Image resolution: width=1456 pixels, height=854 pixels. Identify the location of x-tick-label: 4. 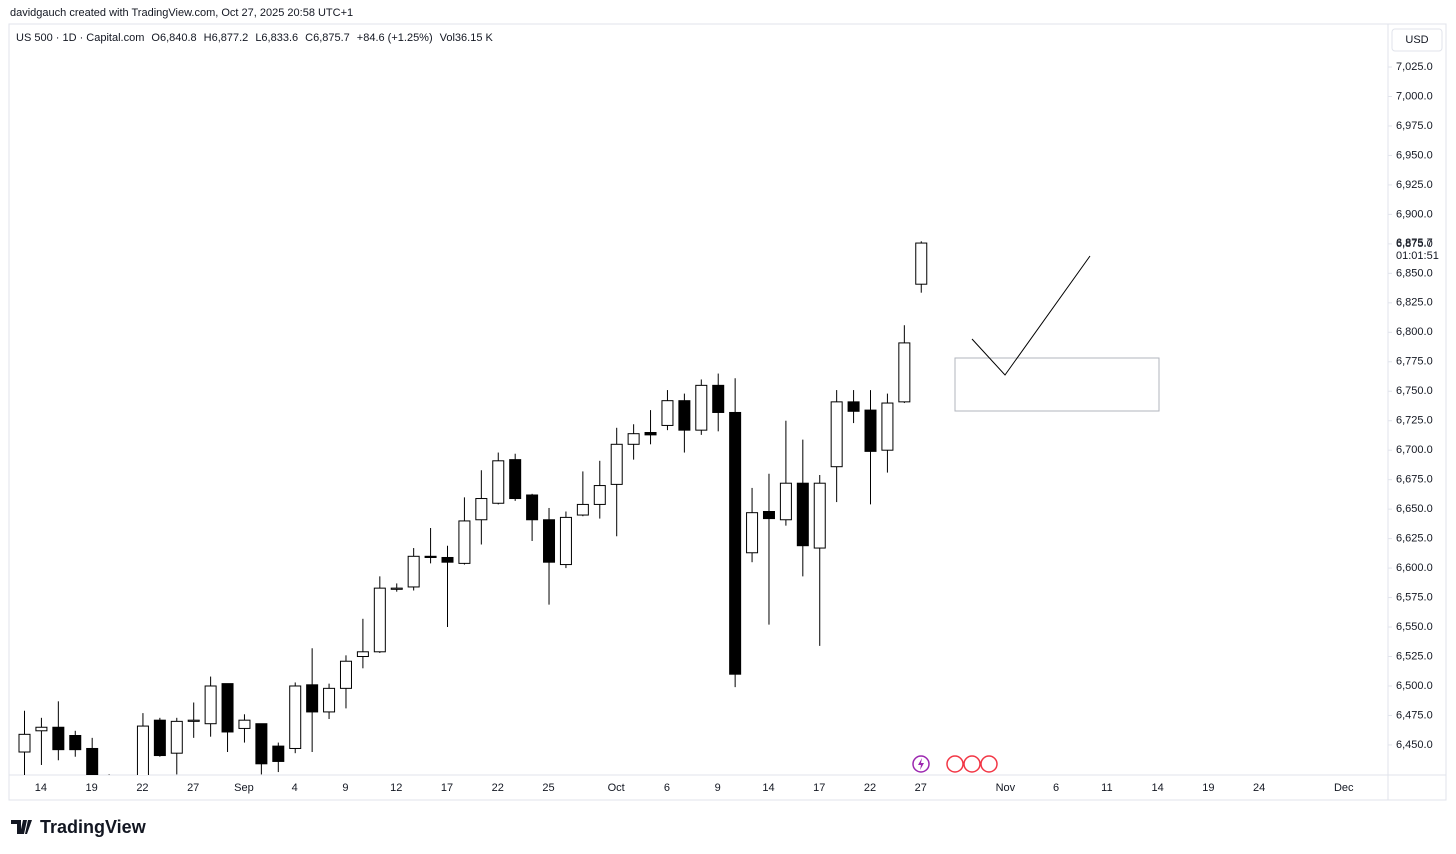
(295, 788).